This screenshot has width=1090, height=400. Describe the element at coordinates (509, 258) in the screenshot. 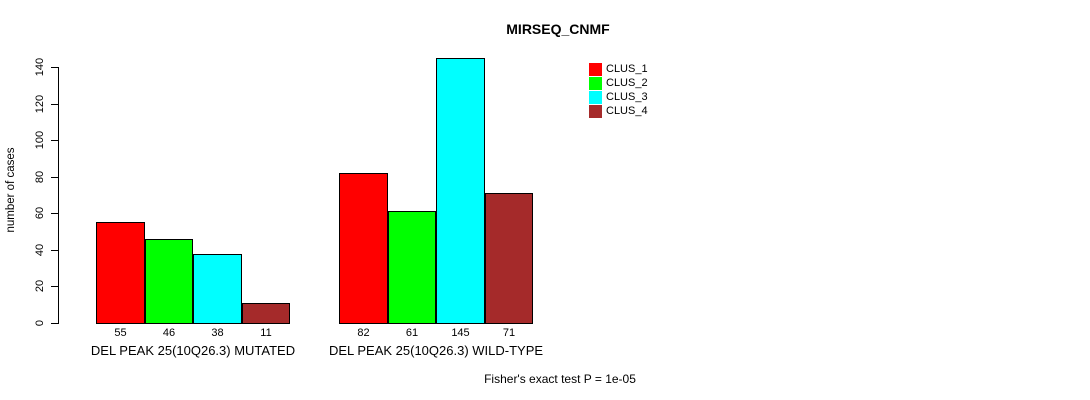

I see `bar-clus_4-group2` at that location.